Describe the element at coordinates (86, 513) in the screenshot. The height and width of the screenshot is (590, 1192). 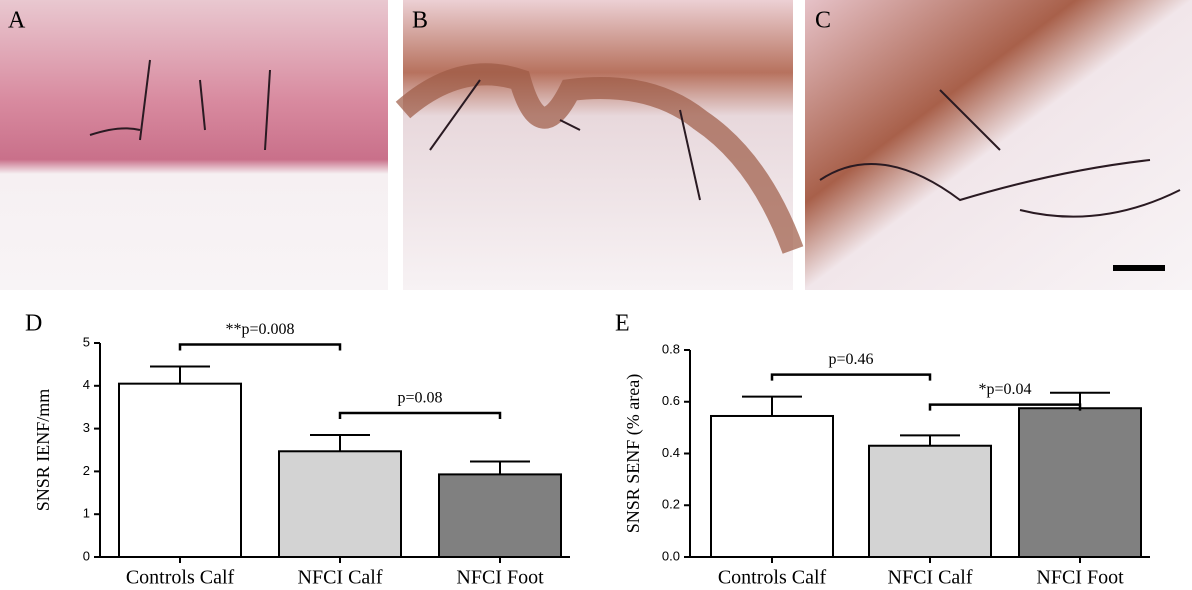
I see `y-tick-label: 1` at that location.